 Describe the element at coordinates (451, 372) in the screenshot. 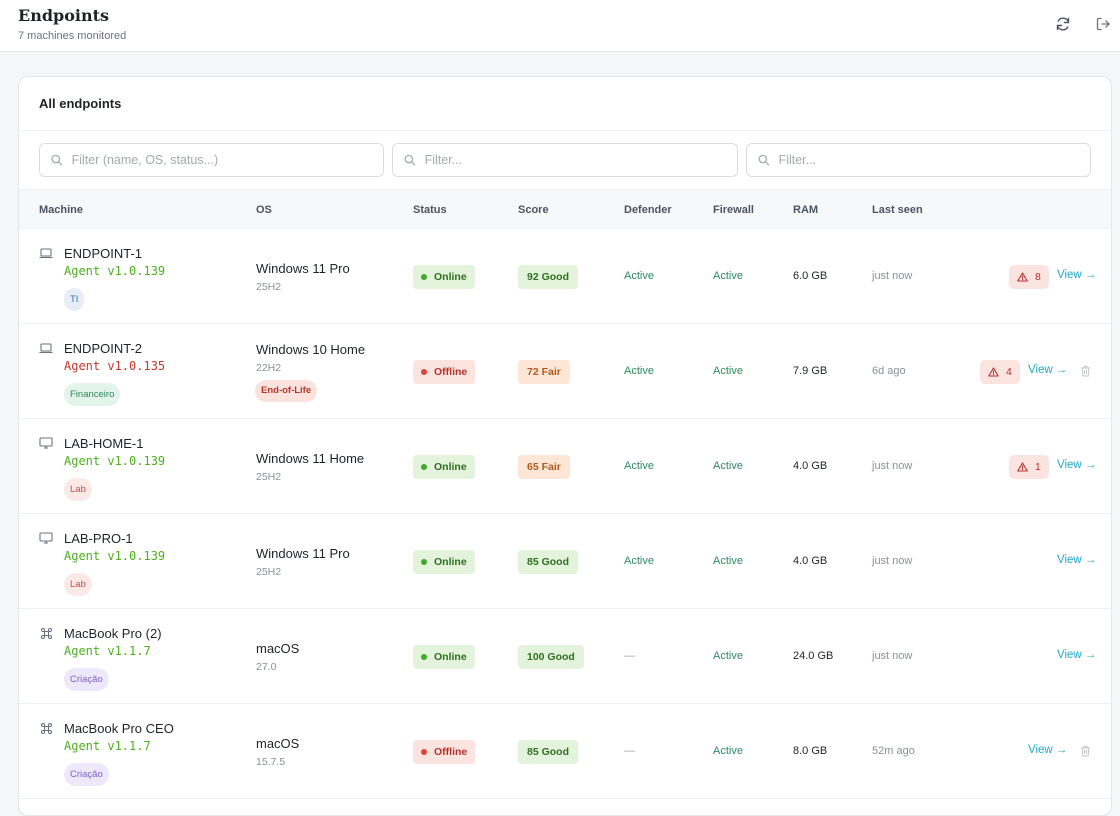

I see `status-label: Offline` at that location.